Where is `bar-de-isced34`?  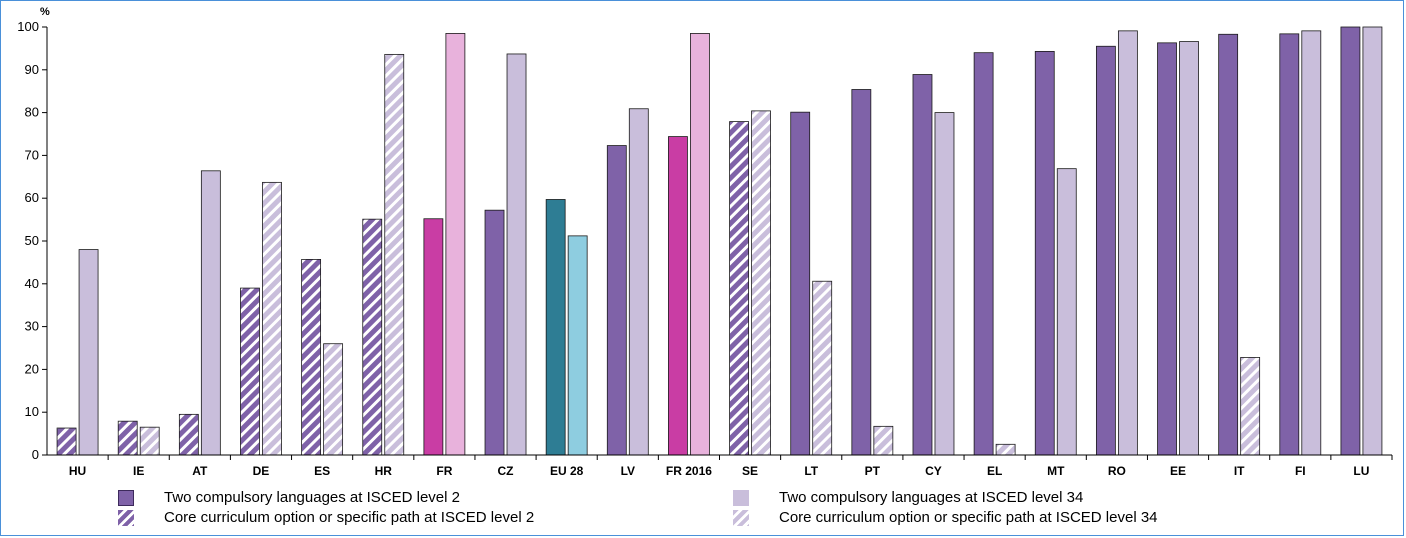 bar-de-isced34 is located at coordinates (272, 318).